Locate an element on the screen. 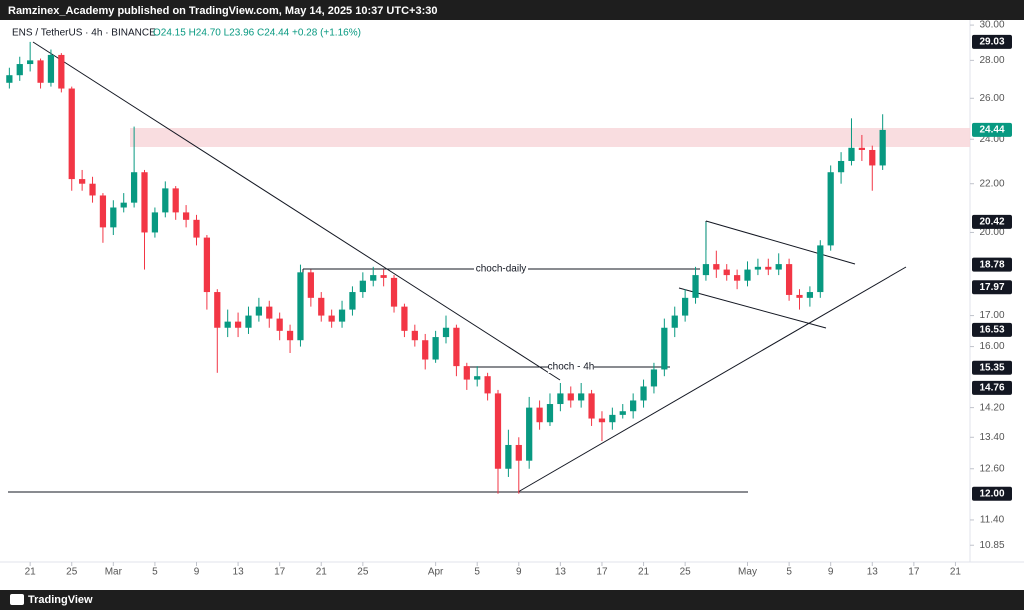 The height and width of the screenshot is (610, 1024). channel-line is located at coordinates (752, 308).